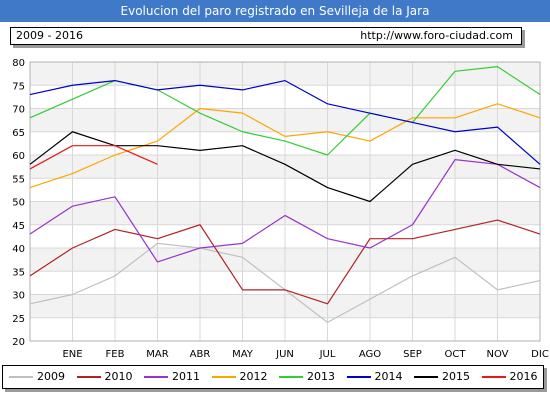  I want to click on legend-label: 2013, so click(321, 376).